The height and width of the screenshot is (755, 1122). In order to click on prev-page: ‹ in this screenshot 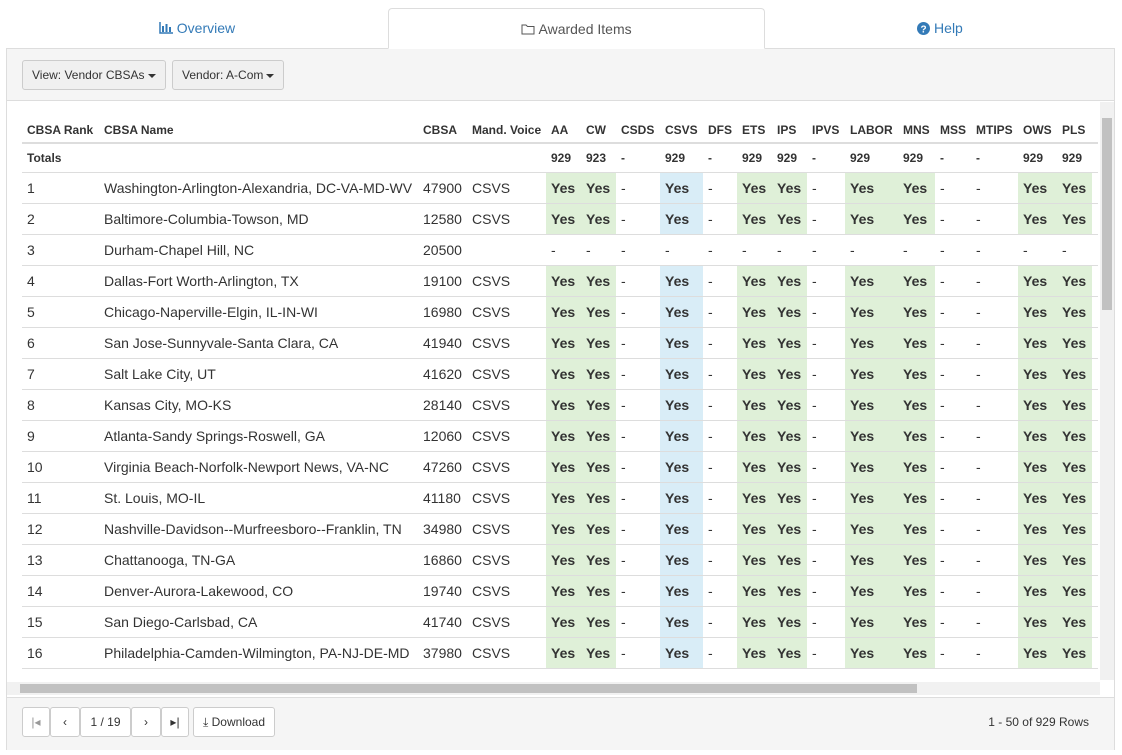, I will do `click(65, 722)`.